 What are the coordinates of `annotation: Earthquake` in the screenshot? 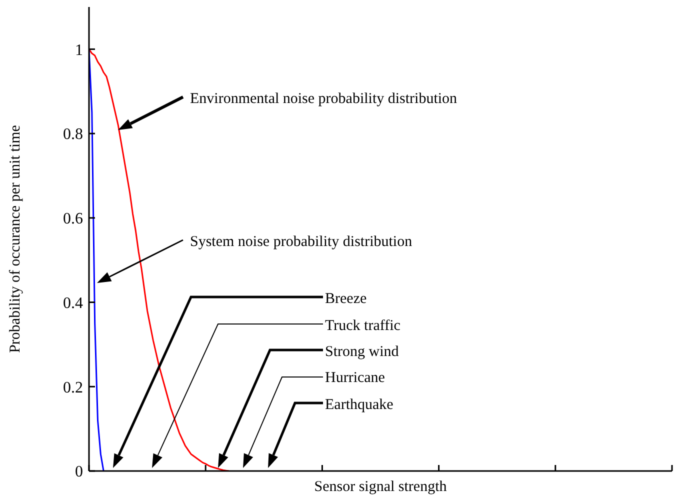 It's located at (359, 405).